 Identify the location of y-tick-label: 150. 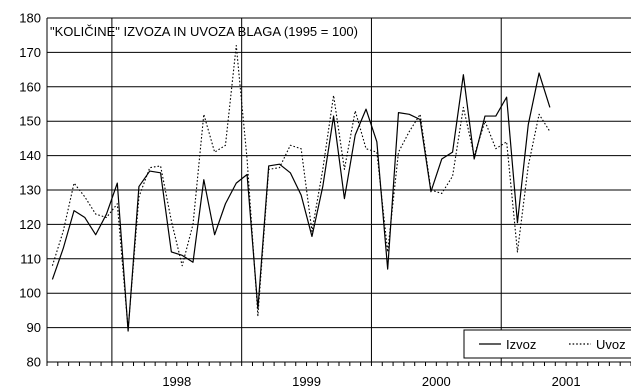
(30, 121).